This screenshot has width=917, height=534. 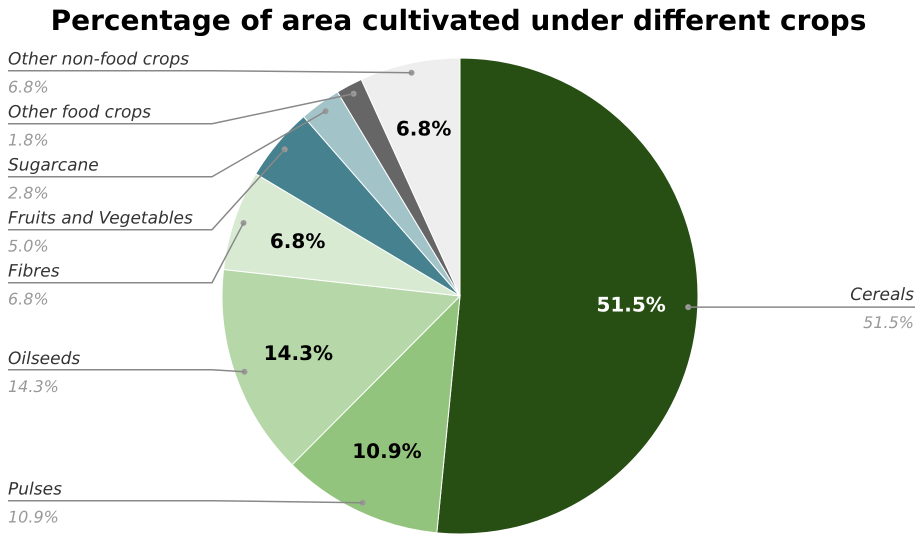 I want to click on data-label: 10.9%, so click(x=33, y=517).